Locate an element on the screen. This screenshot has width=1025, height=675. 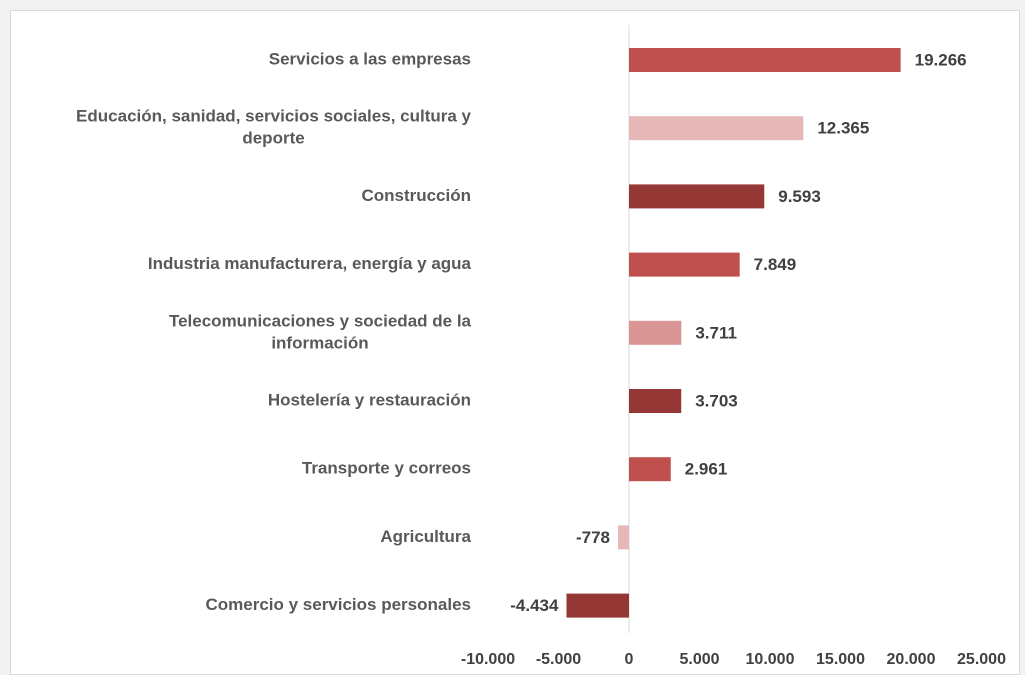
value-label-3: 7.849 is located at coordinates (775, 264).